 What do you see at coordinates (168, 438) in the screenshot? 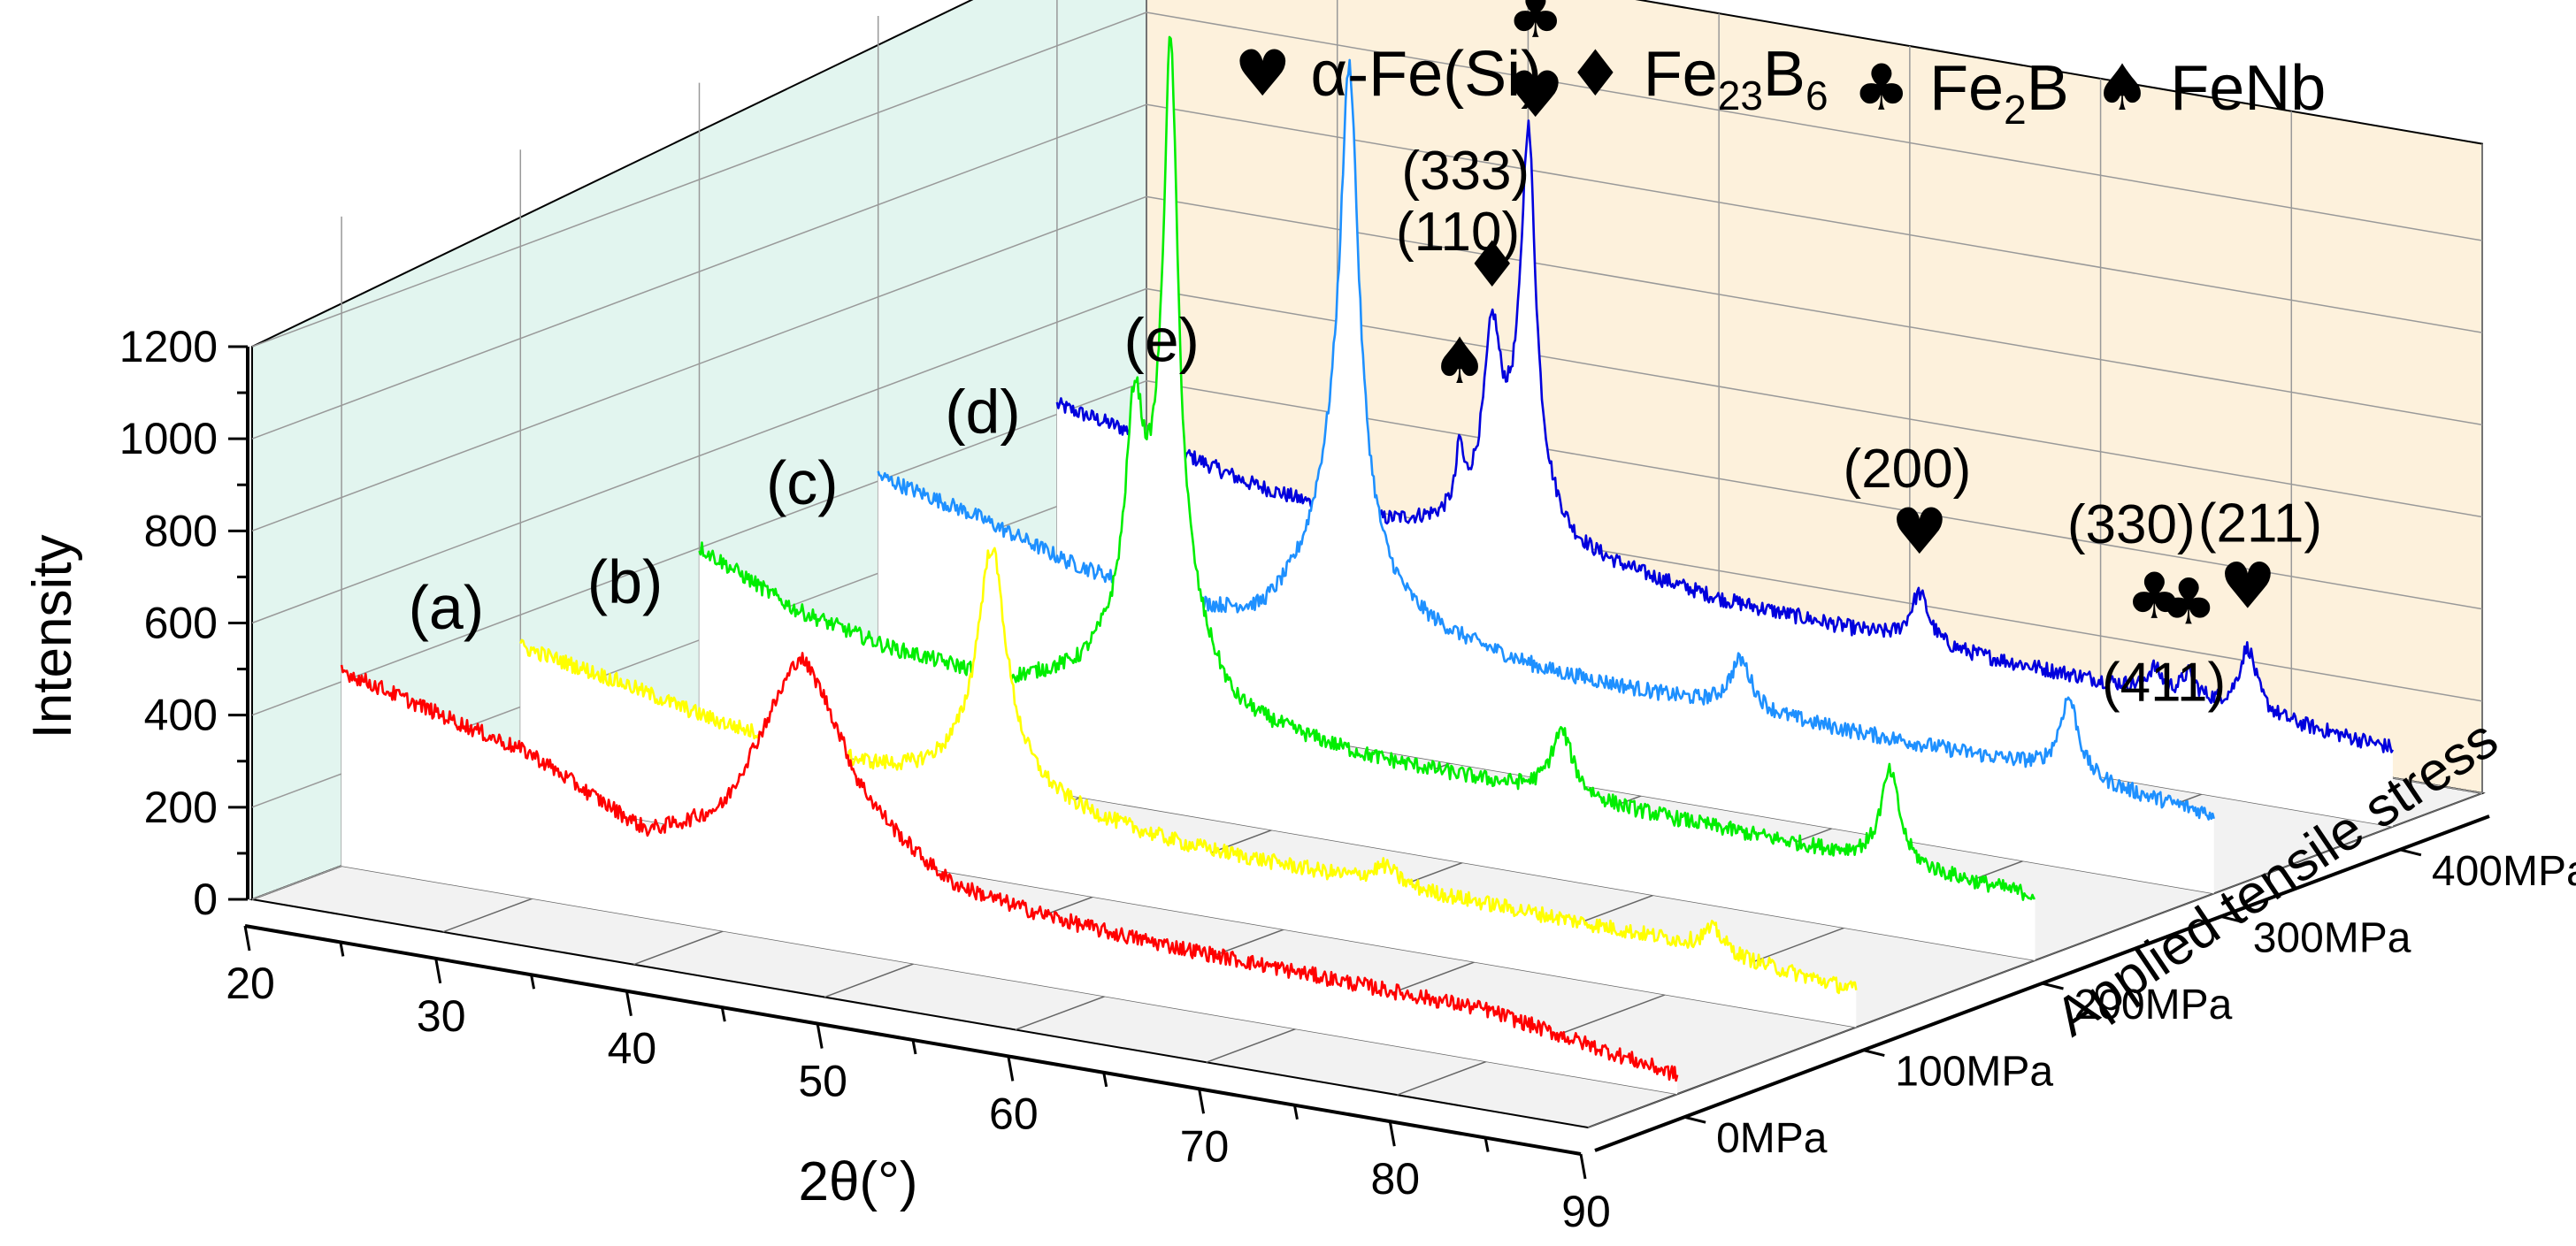
I see `y-tick-label: 1000` at bounding box center [168, 438].